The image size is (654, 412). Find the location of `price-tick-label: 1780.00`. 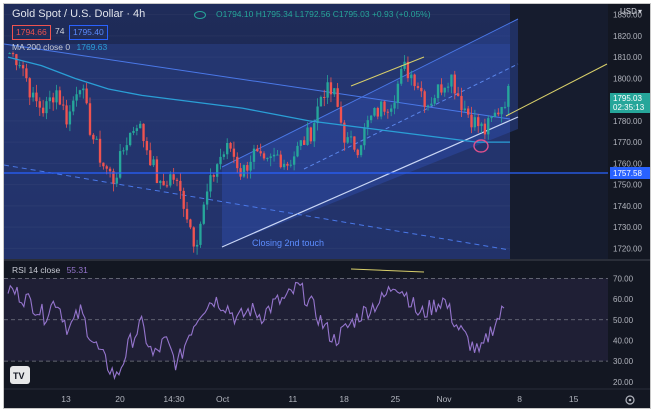

price-tick-label: 1780.00 is located at coordinates (627, 121).